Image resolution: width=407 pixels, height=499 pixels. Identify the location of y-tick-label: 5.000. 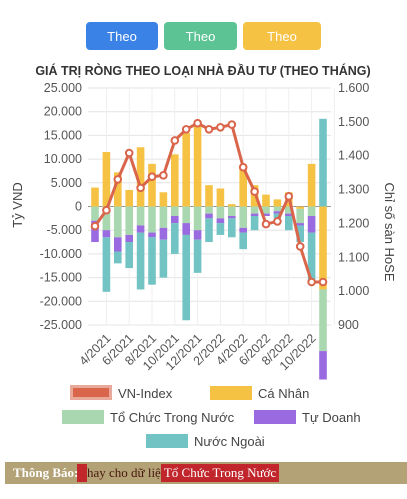
(66, 183).